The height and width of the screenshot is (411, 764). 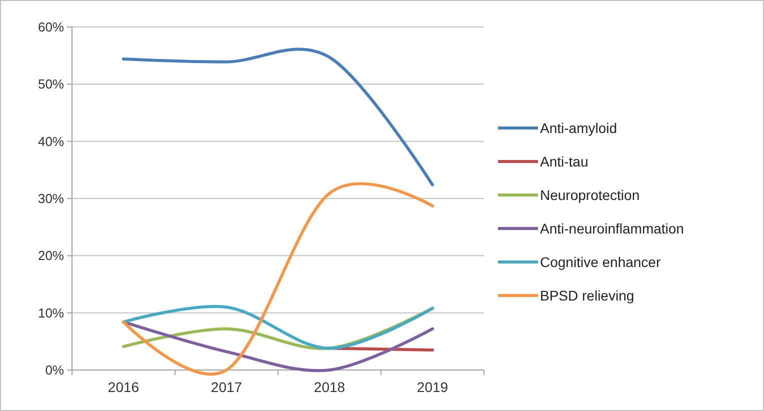 I want to click on legend-label: Neuroprotection, so click(x=590, y=194).